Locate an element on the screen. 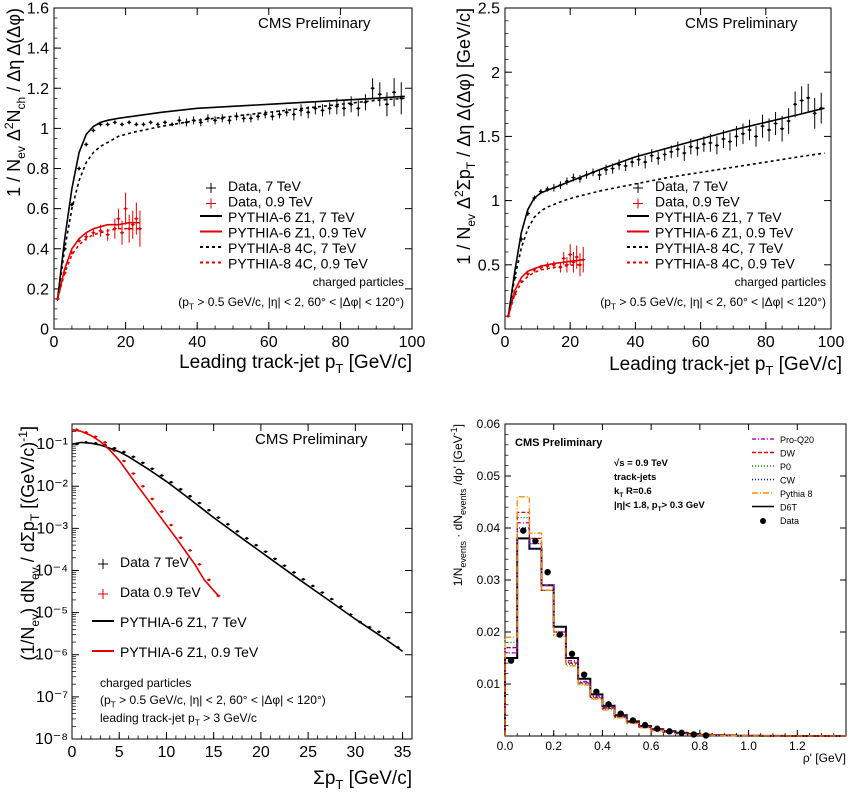 The height and width of the screenshot is (799, 853). y-tick-label: 10⁻² is located at coordinates (52, 486).